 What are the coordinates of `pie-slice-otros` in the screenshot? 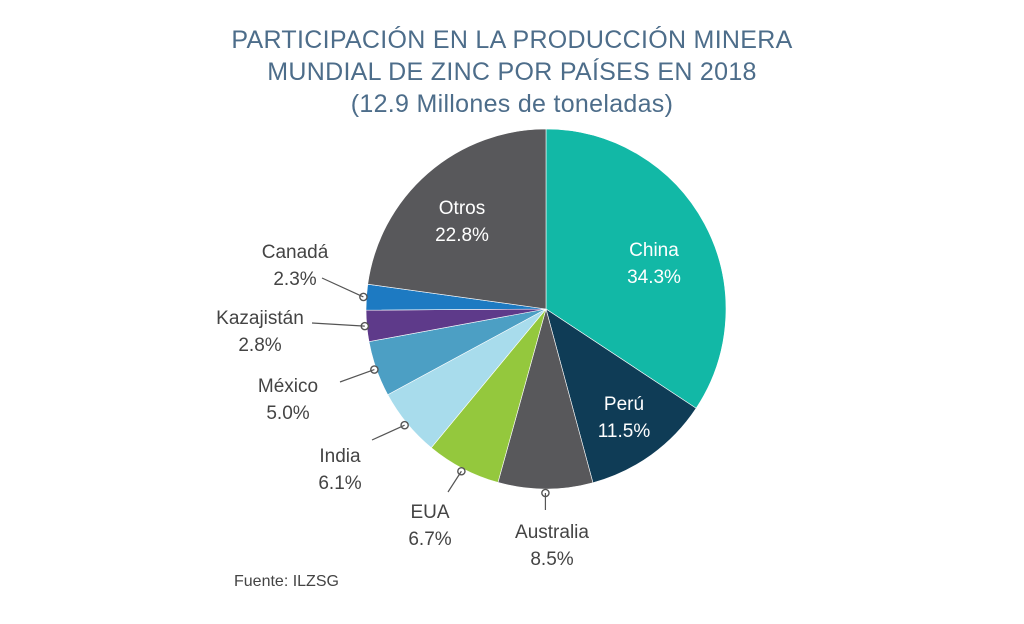 It's located at (457, 219).